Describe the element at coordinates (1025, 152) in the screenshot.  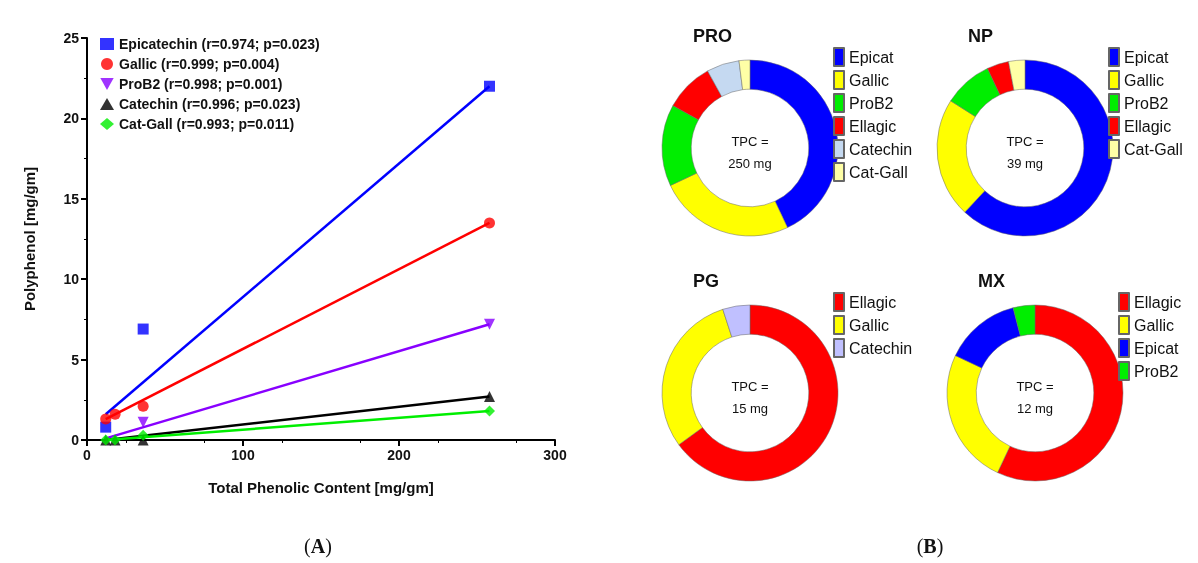
I see `text: TPC = 39 mg` at that location.